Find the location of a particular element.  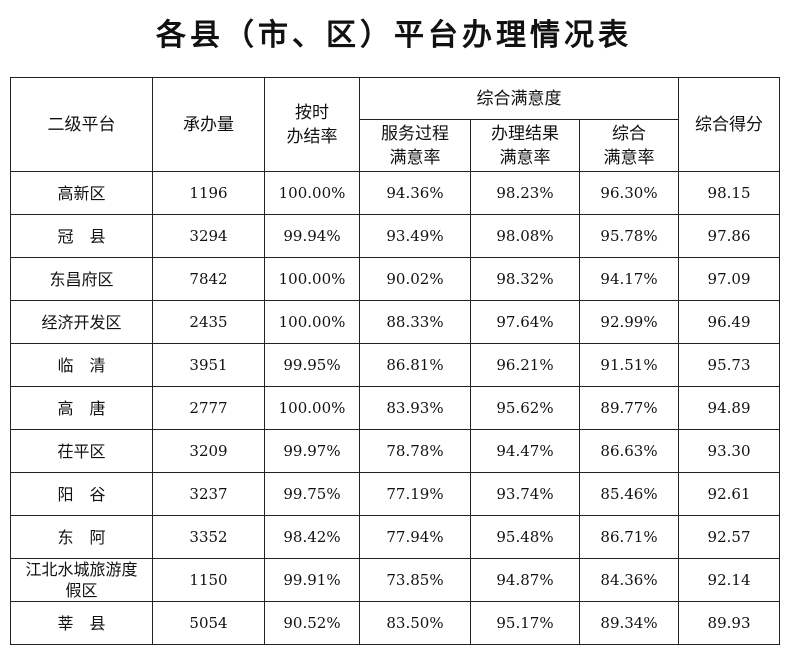

process-cell: 77.19% is located at coordinates (415, 494).